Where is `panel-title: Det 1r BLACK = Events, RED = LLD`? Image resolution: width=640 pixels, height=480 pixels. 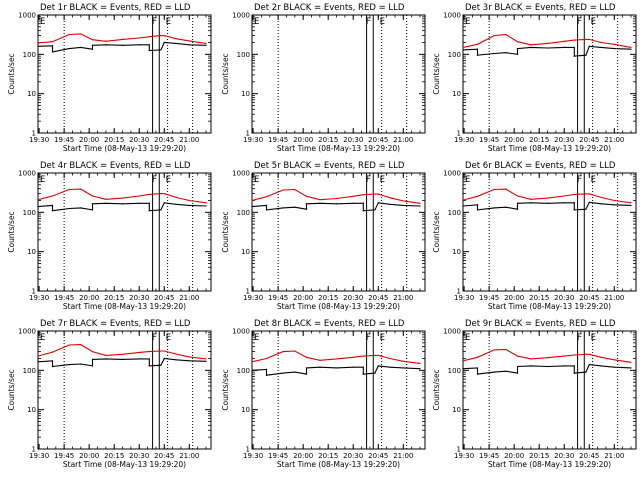
panel-title: Det 1r BLACK = Events, RED = LLD is located at coordinates (115, 8).